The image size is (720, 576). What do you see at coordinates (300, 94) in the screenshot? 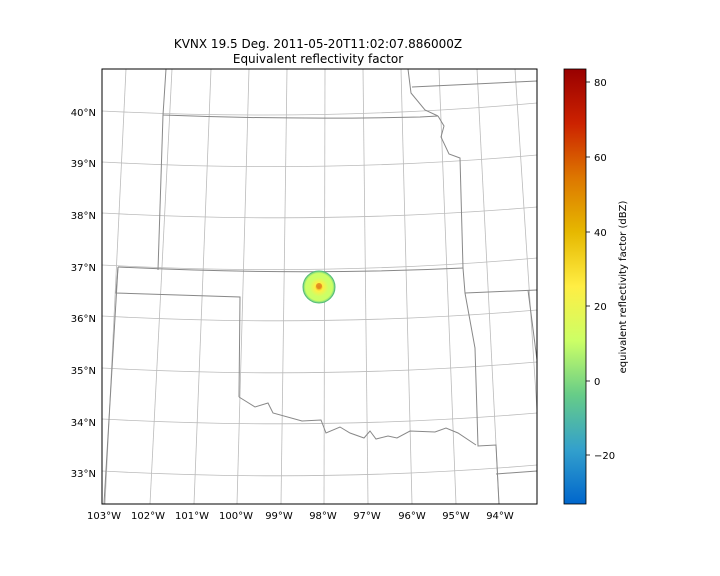
I see `border-nebraska-kansas` at bounding box center [300, 94].